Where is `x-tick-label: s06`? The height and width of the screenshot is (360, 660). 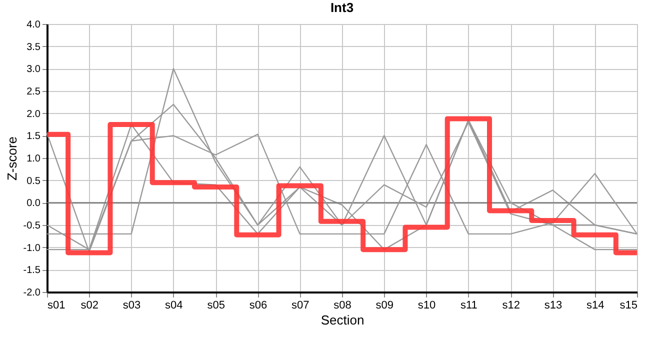
x-tick-label: s06 is located at coordinates (258, 306).